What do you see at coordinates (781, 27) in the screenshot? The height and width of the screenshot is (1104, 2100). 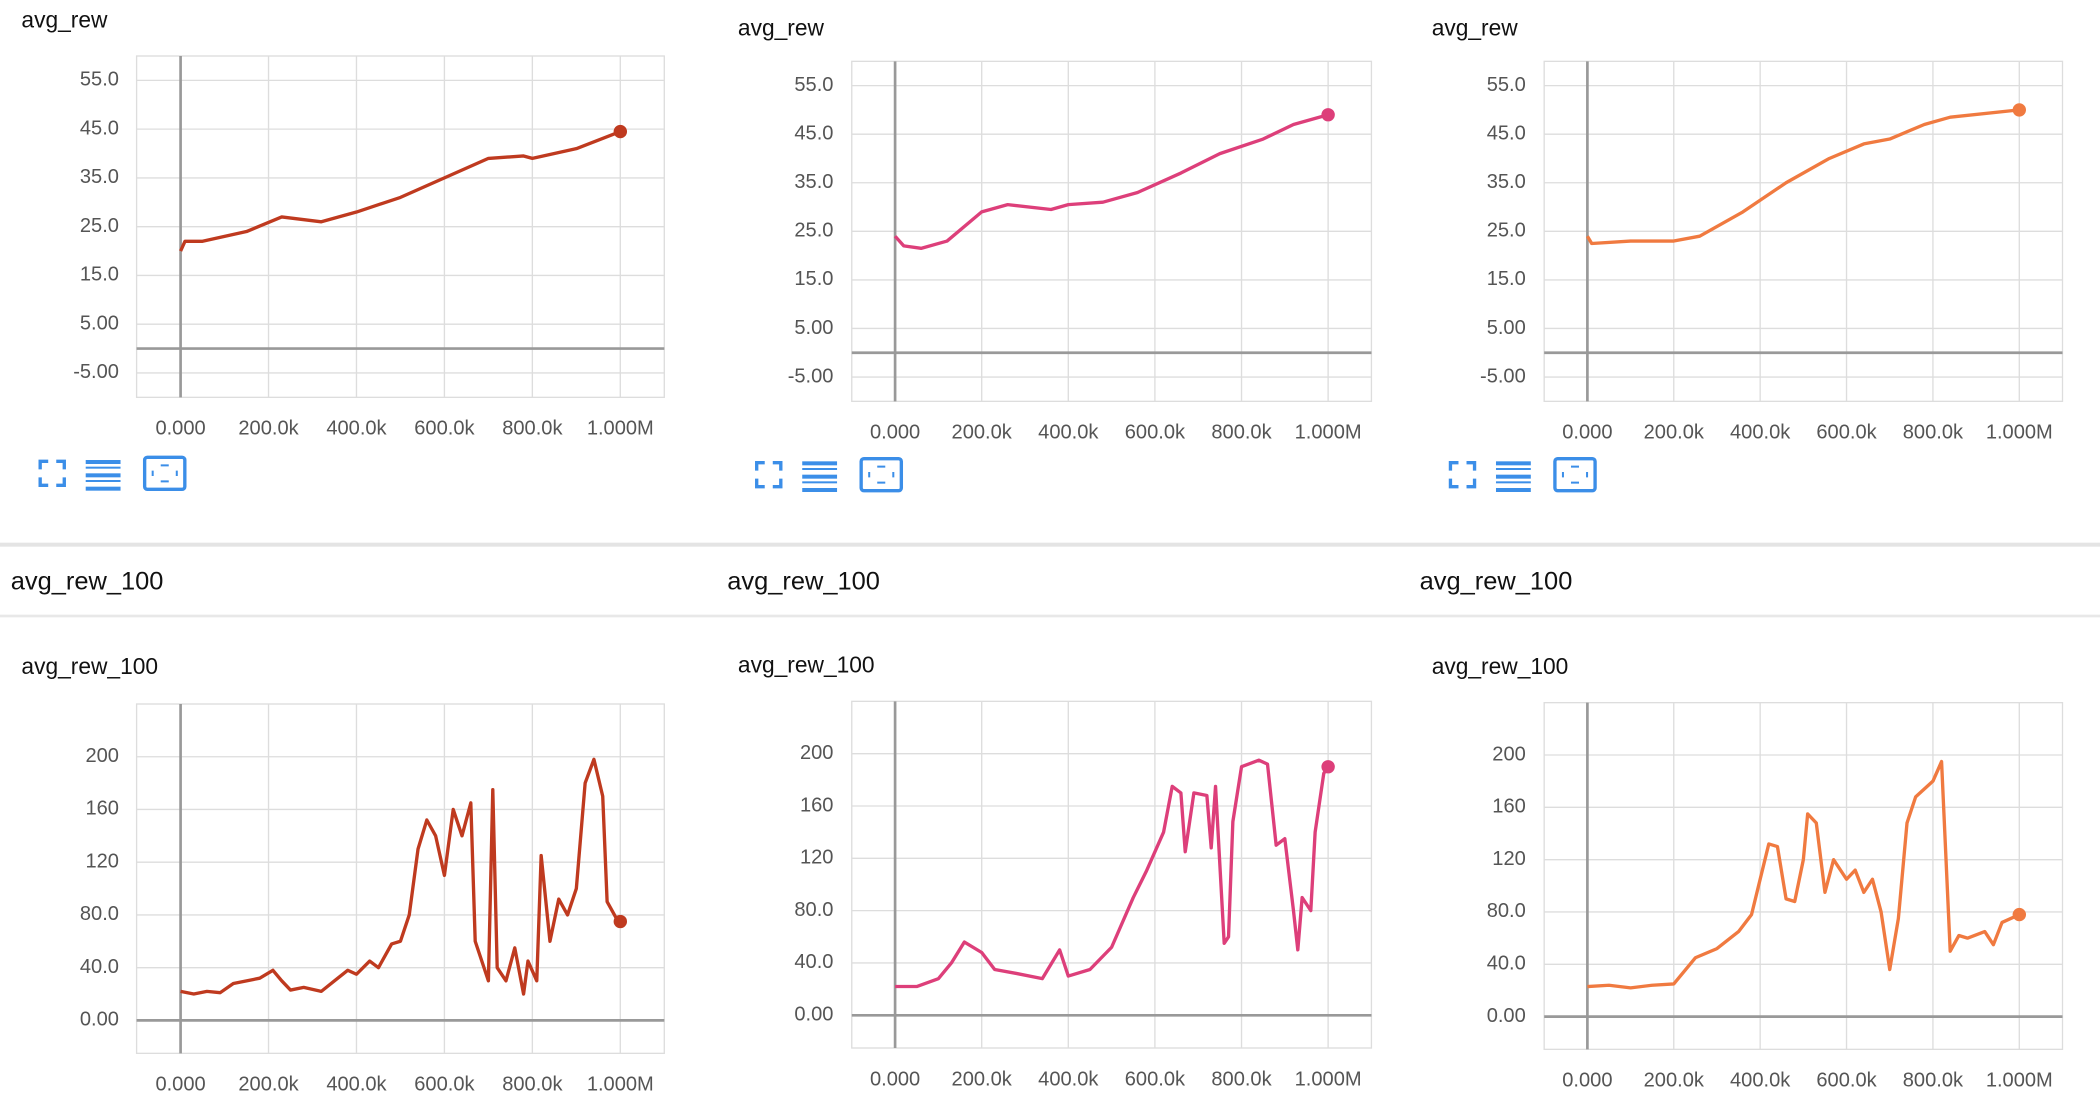 I see `chart-title: avg_rew` at bounding box center [781, 27].